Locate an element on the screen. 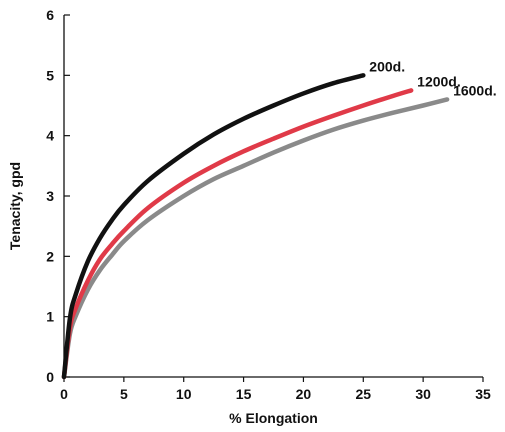  series-label-2: 1600d. is located at coordinates (475, 90).